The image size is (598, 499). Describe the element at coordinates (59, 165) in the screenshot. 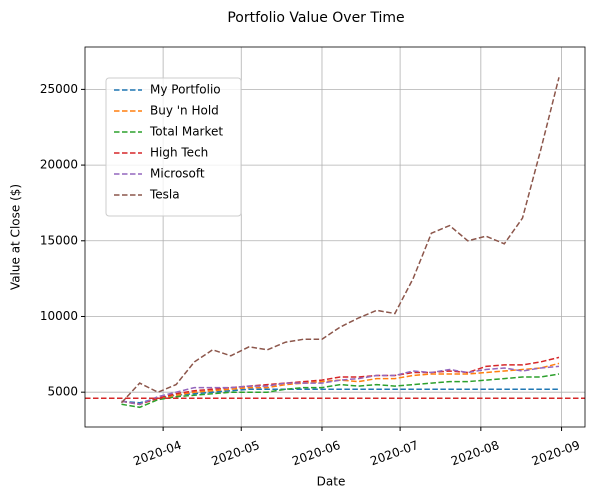

I see `y-tick-label: 20000` at that location.